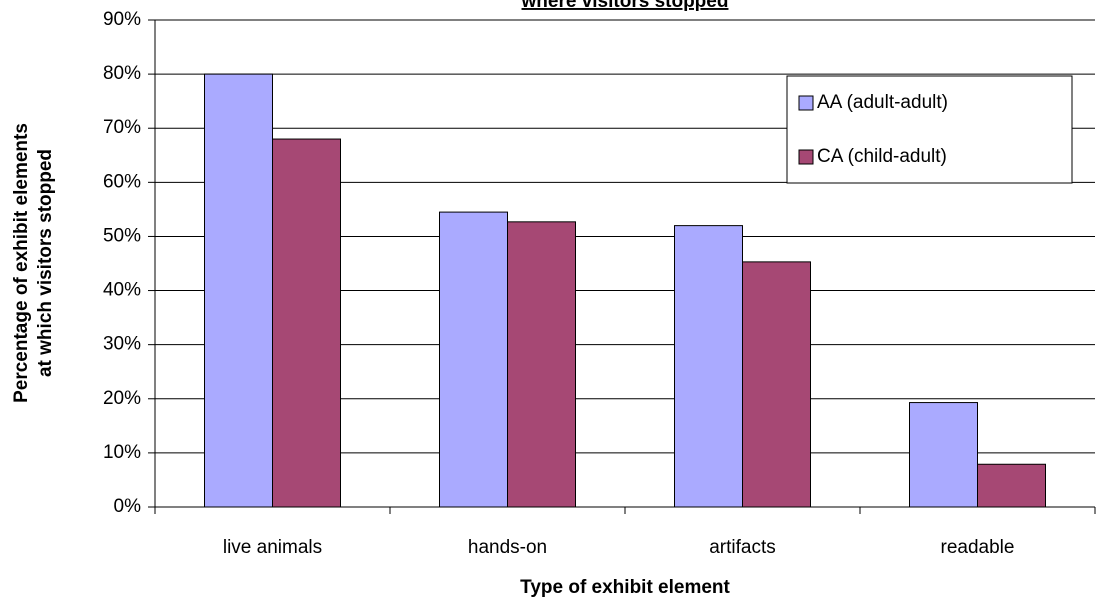 This screenshot has height=602, width=1104. What do you see at coordinates (128, 506) in the screenshot?
I see `y-tick-label: 0%` at bounding box center [128, 506].